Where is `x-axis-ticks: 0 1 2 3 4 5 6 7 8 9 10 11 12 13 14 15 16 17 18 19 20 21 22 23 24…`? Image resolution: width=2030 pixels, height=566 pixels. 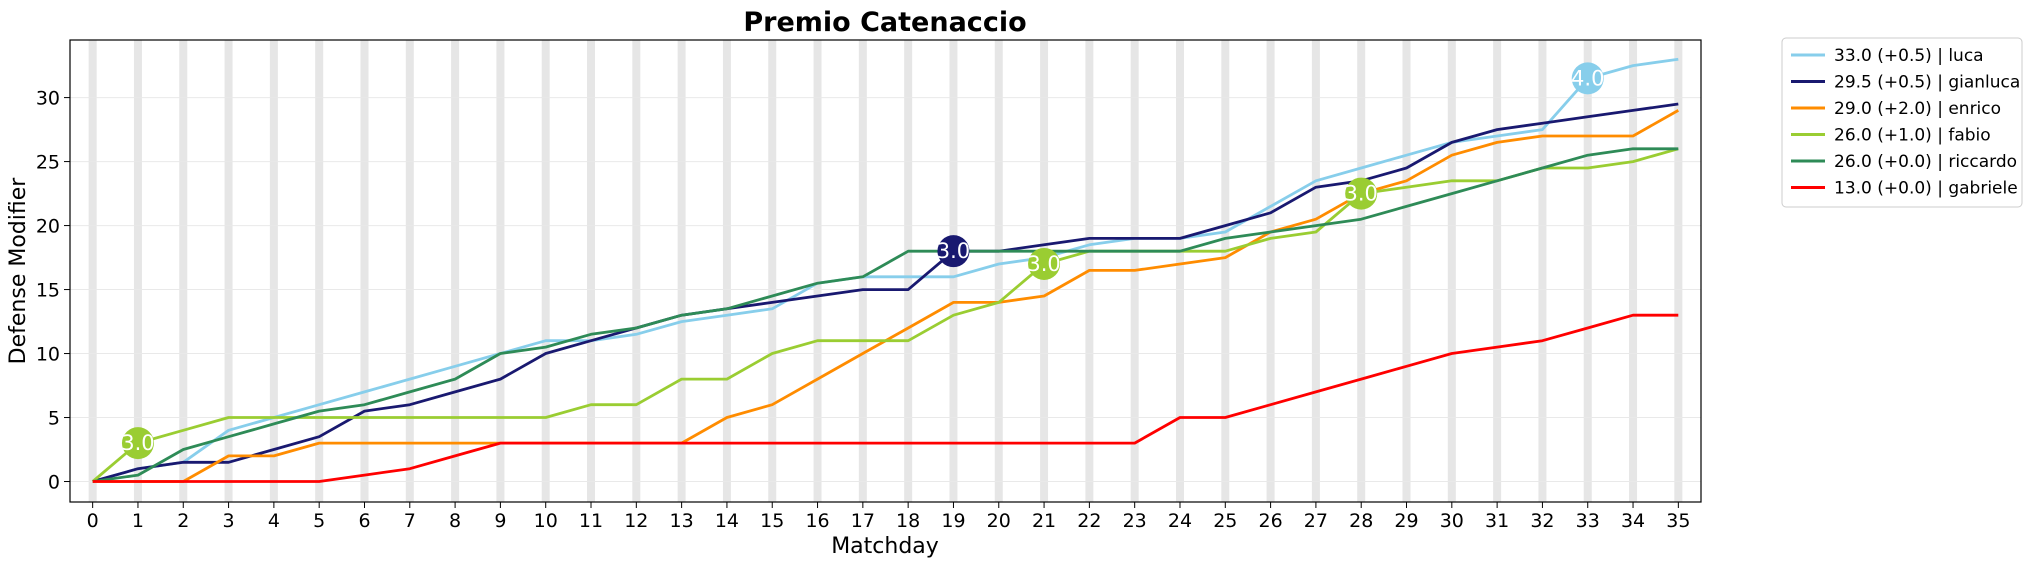 x-axis-ticks: 0 1 2 3 4 5 6 7 8 9 10 11 12 13 14 15 16 17 18 19 20 21 22 23 24… is located at coordinates (888, 517).